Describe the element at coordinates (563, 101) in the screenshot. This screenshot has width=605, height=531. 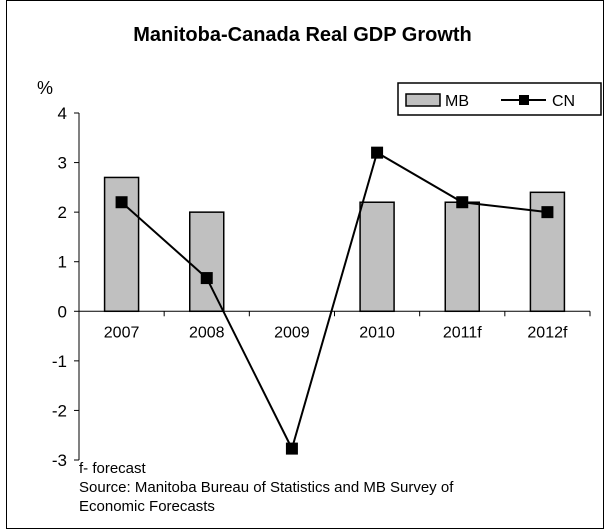
I see `legend-cn-label: CN` at that location.